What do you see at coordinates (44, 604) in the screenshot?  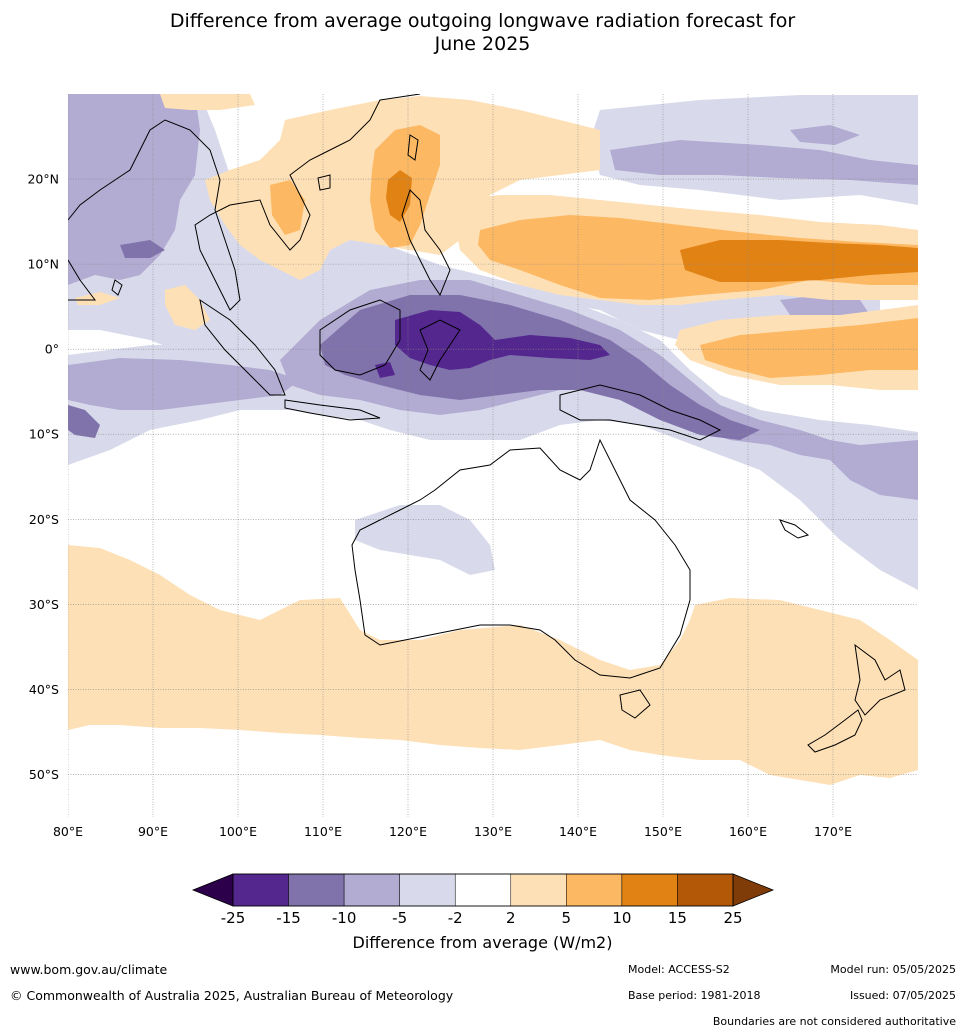 I see `latitude-tick-label: 30°S` at bounding box center [44, 604].